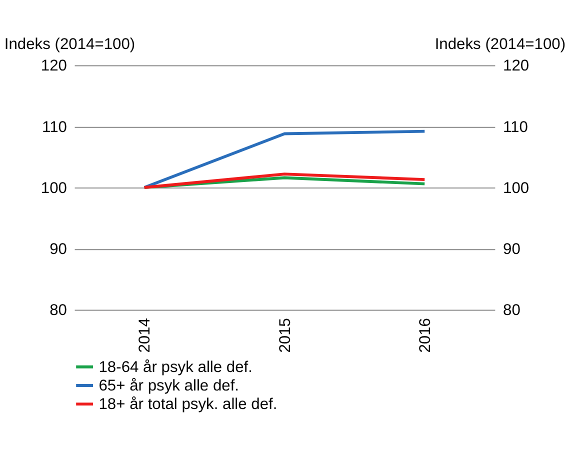 This screenshot has width=569, height=456. What do you see at coordinates (425, 335) in the screenshot?
I see `x-tick-label: 2016` at bounding box center [425, 335].